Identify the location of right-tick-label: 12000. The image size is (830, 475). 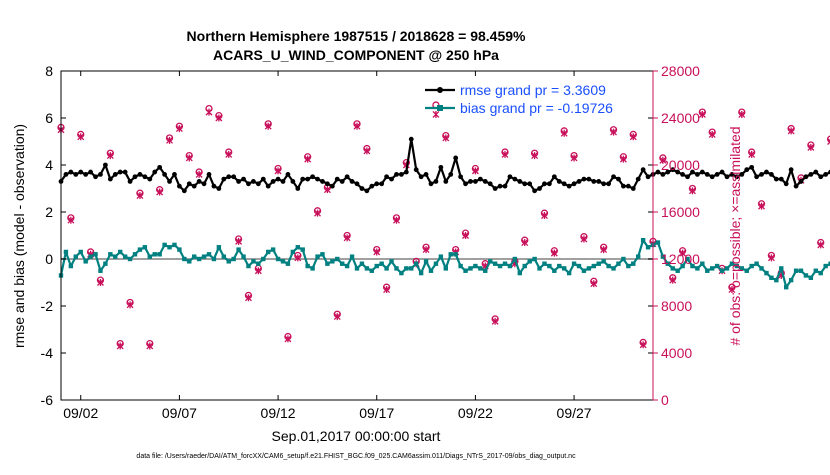
(680, 259).